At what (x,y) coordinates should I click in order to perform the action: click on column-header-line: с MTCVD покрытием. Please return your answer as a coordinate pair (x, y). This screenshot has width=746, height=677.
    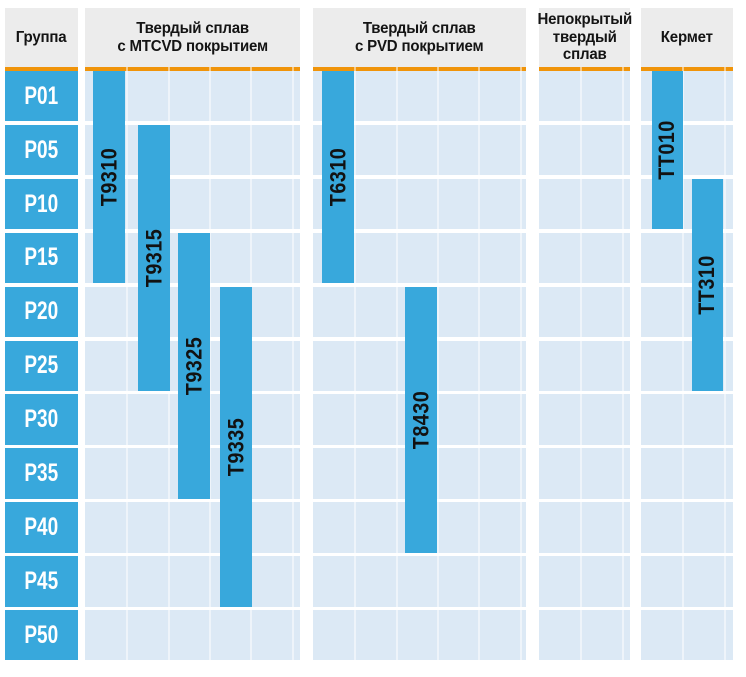
    Looking at the image, I should click on (192, 46).